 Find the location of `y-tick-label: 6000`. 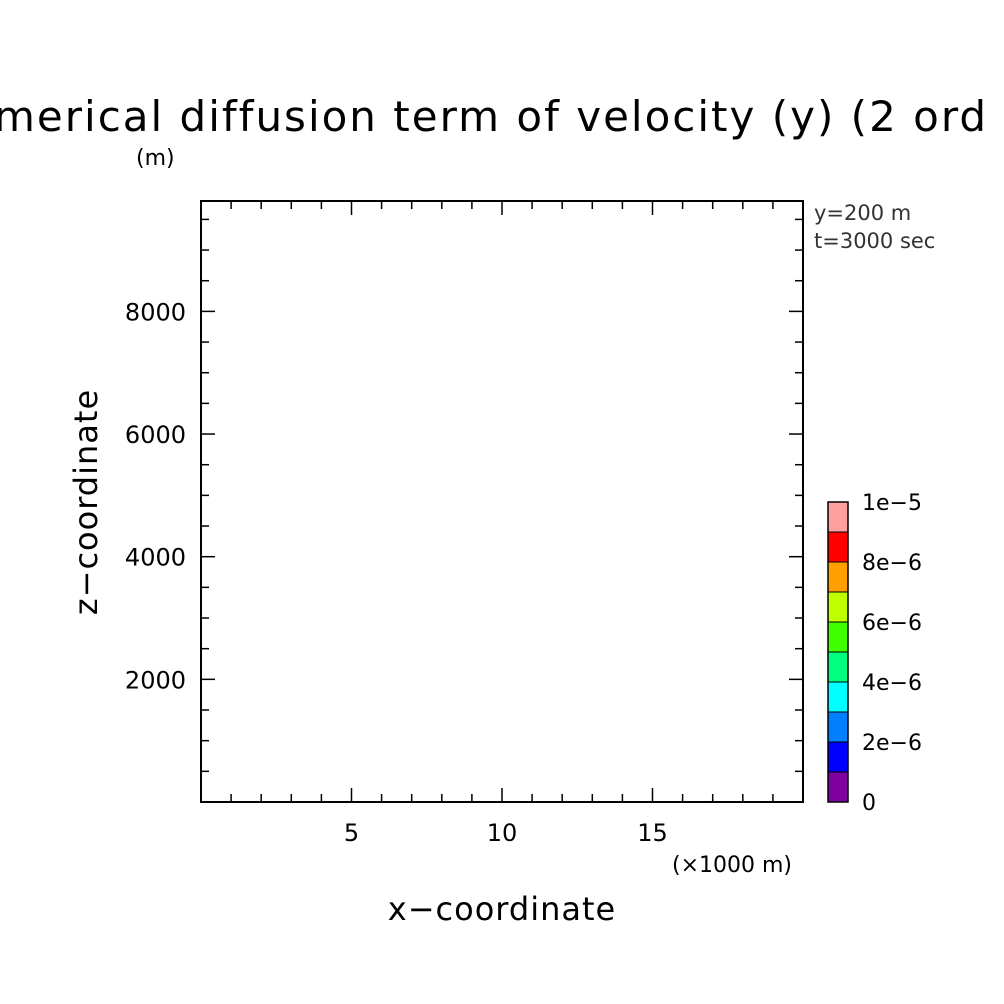

y-tick-label: 6000 is located at coordinates (155, 435).